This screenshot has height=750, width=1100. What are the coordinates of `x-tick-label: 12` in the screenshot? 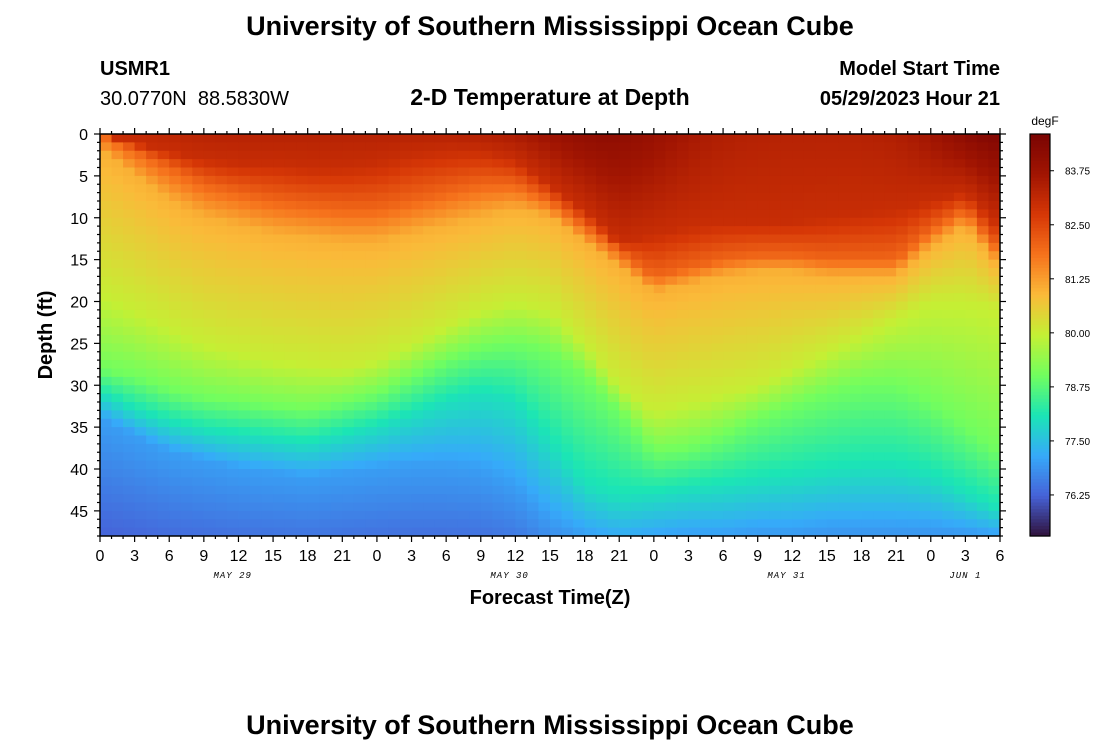 It's located at (515, 556).